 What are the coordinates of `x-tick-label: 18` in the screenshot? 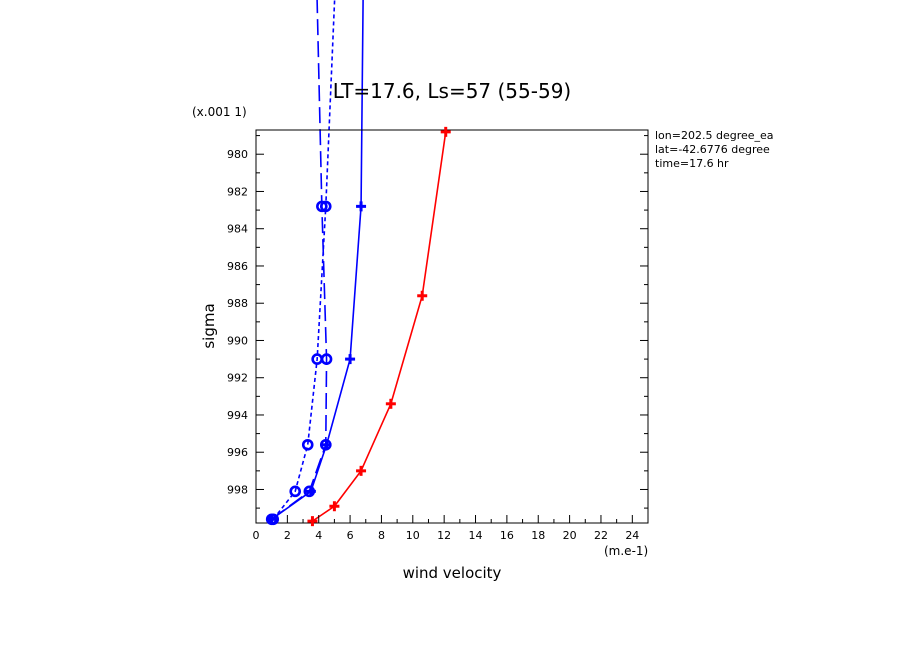 It's located at (538, 535).